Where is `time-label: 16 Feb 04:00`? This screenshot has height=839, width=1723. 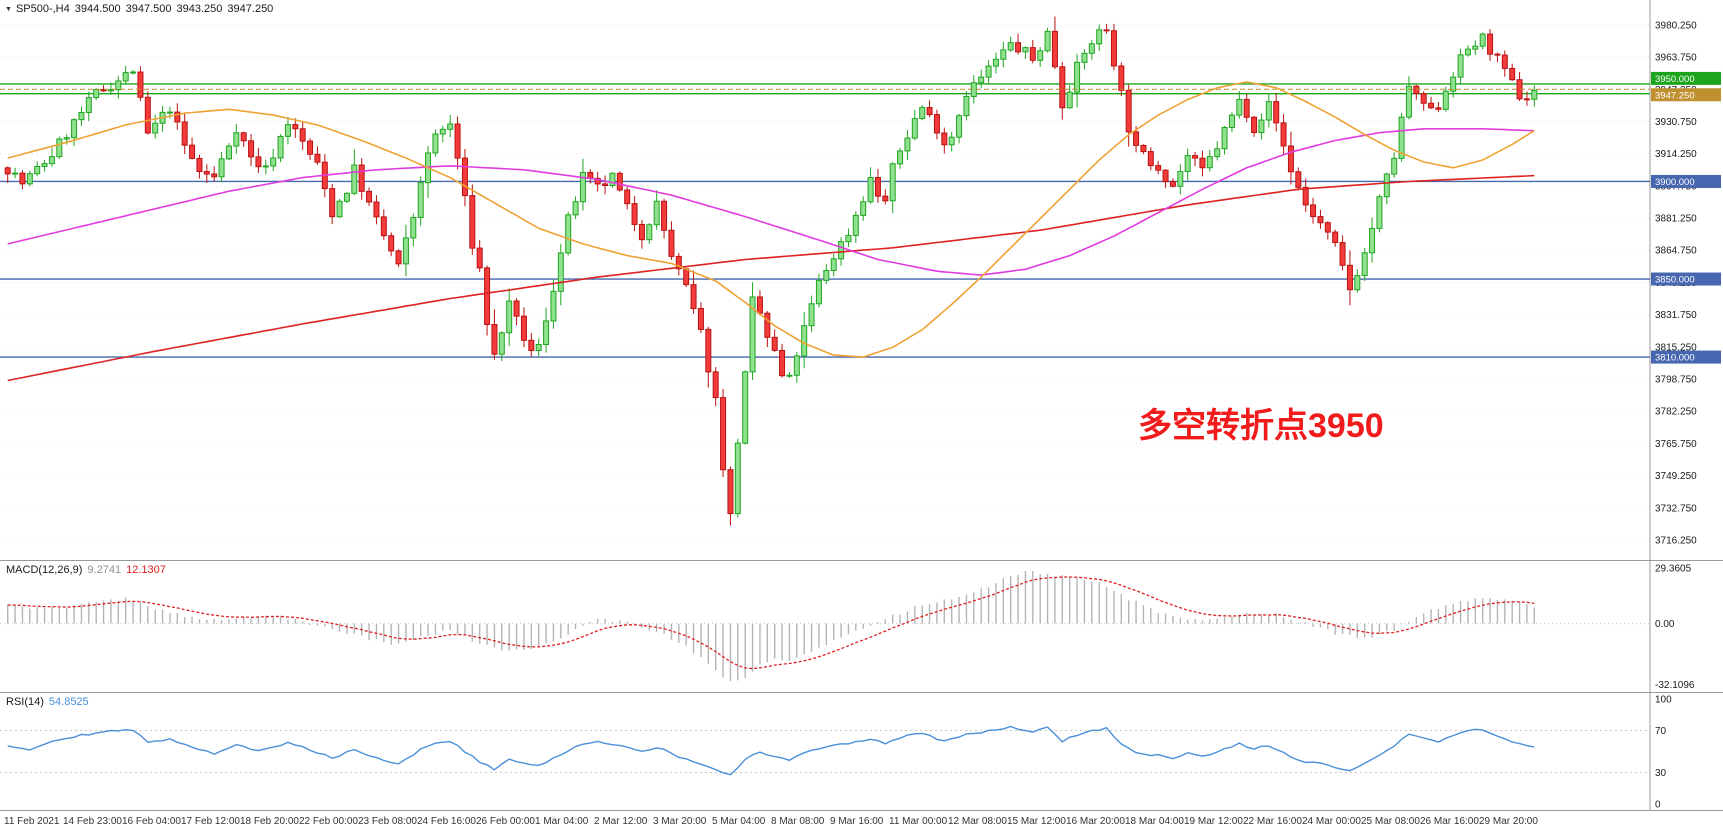
time-label: 16 Feb 04:00 is located at coordinates (151, 821).